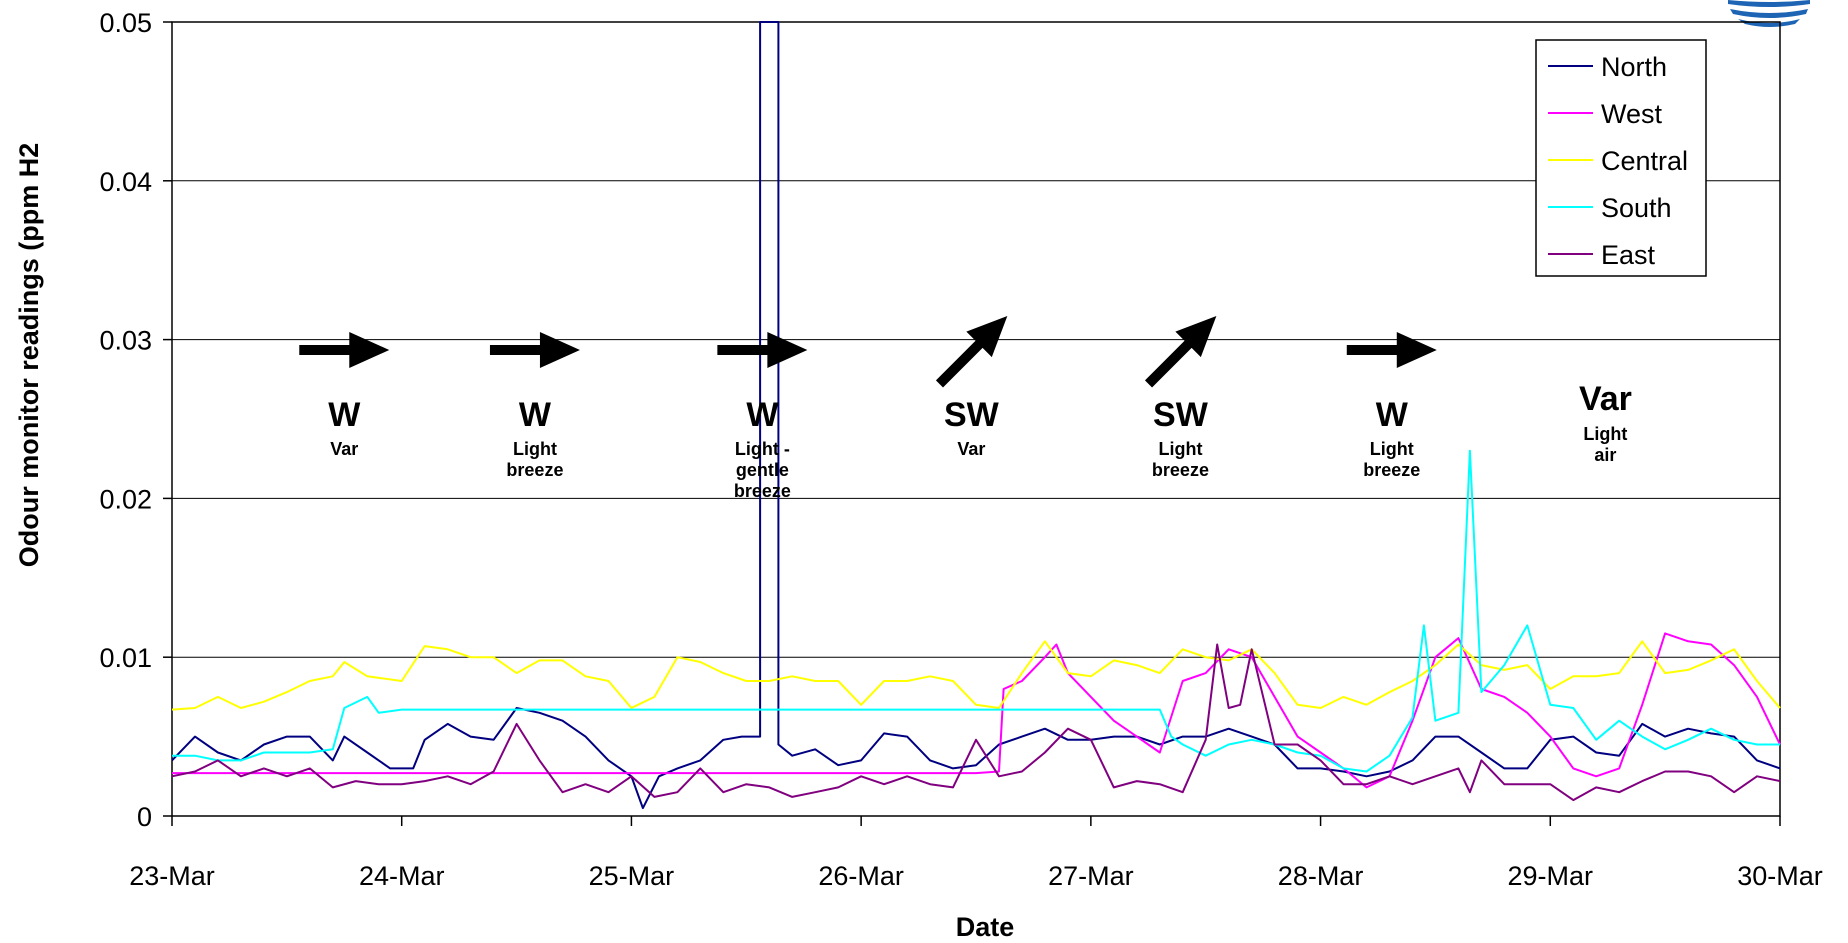 The width and height of the screenshot is (1848, 943). Describe the element at coordinates (1780, 876) in the screenshot. I see `x-tick-label: 30-Mar` at that location.